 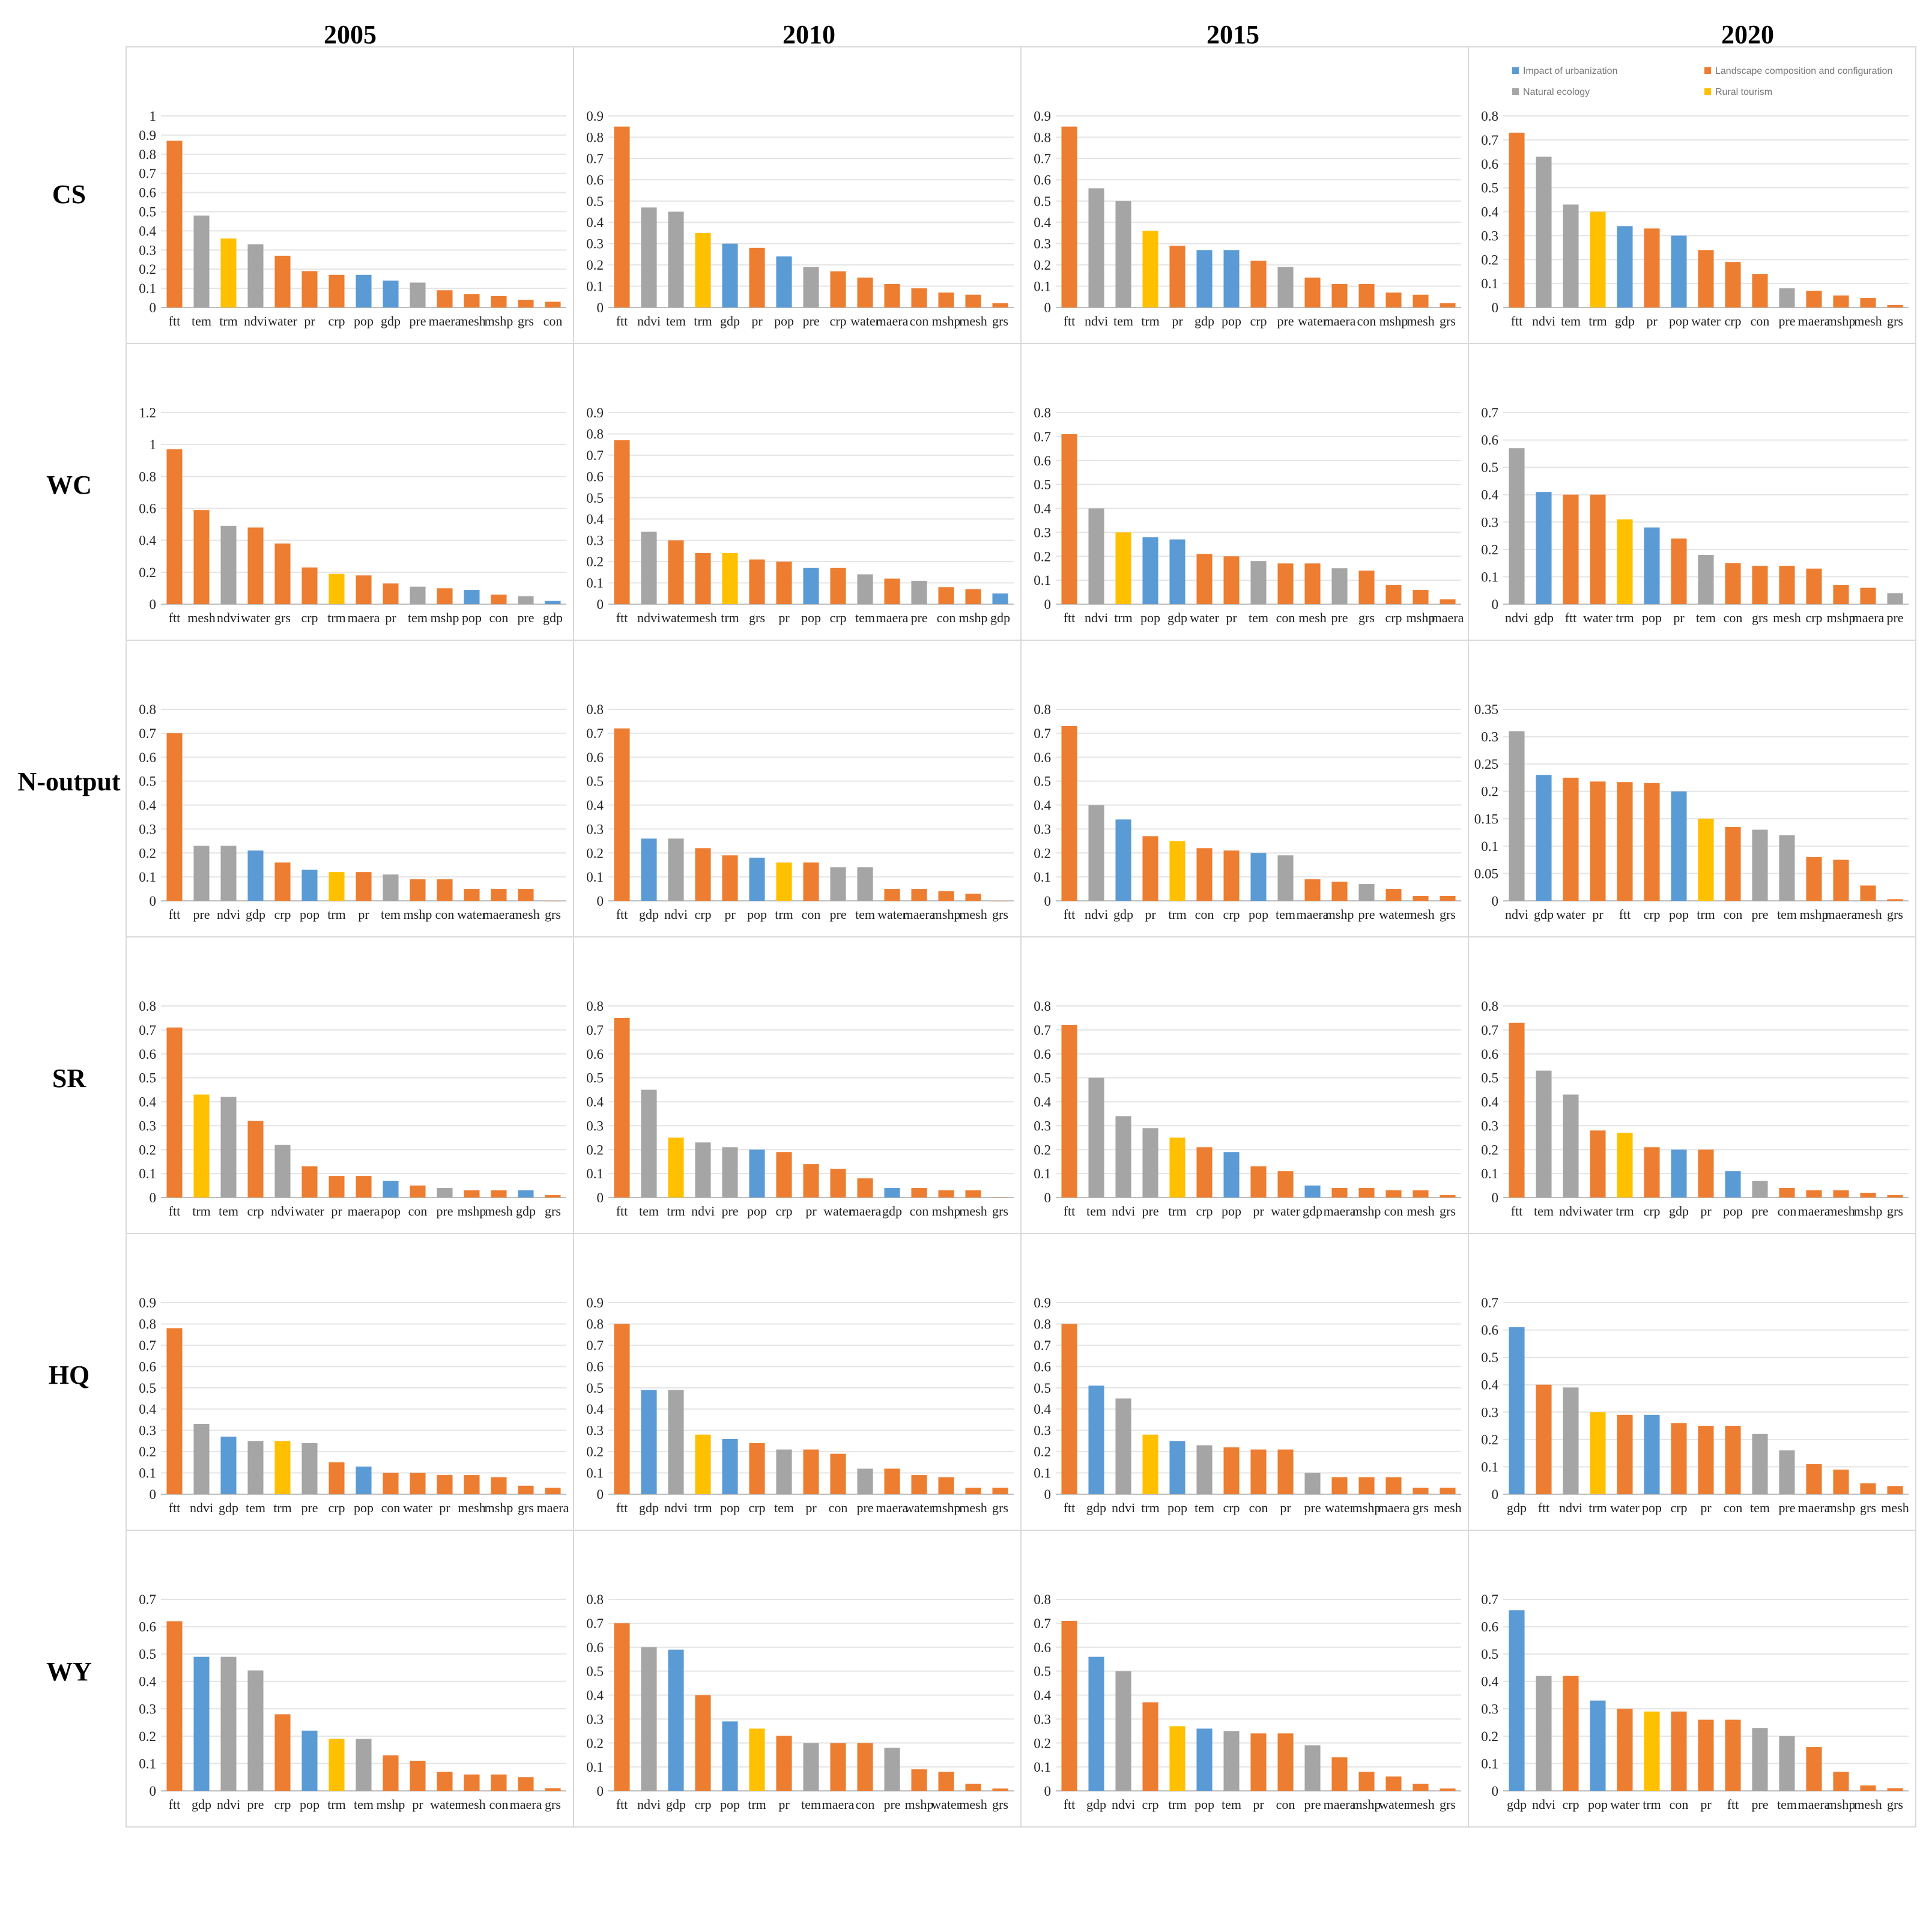 I want to click on bar-trm, so click(x=1706, y=860).